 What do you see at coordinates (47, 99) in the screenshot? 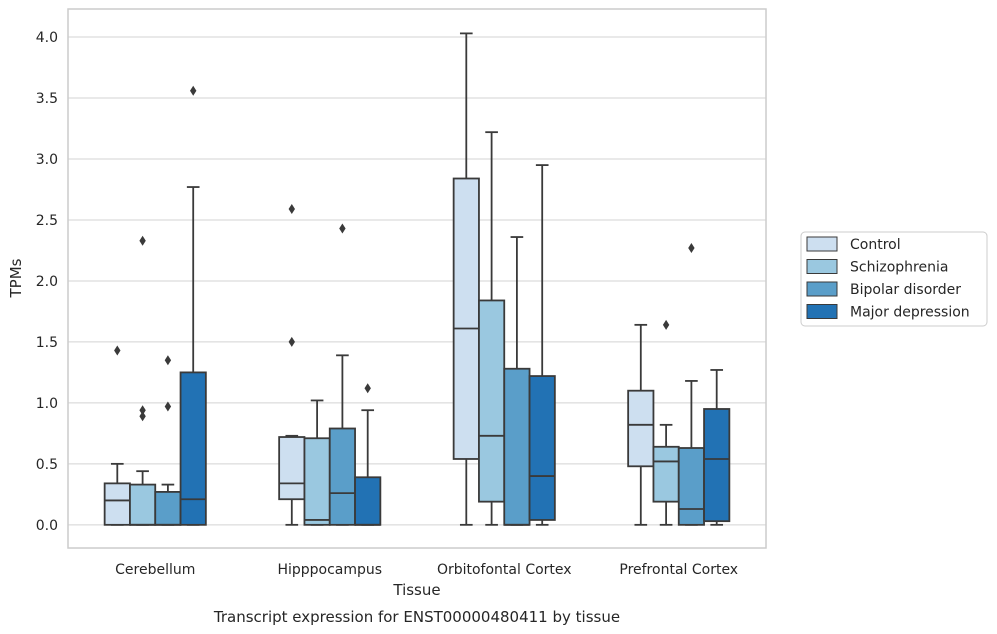
I see `y-tick-label: 3.5` at bounding box center [47, 99].